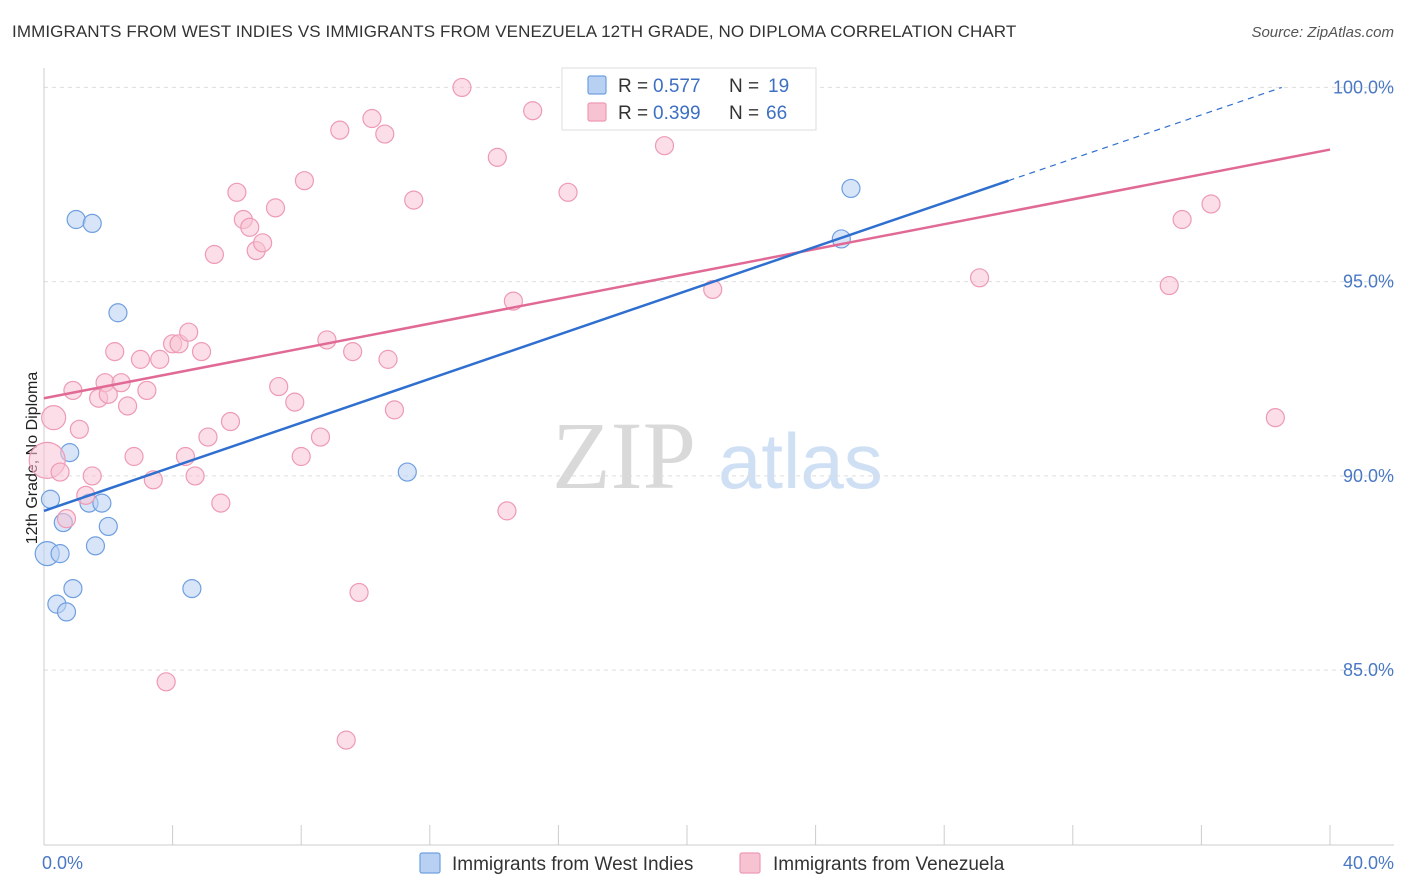 This screenshot has height=892, width=1406. I want to click on legend-swatch-venezuela, so click(597, 112).